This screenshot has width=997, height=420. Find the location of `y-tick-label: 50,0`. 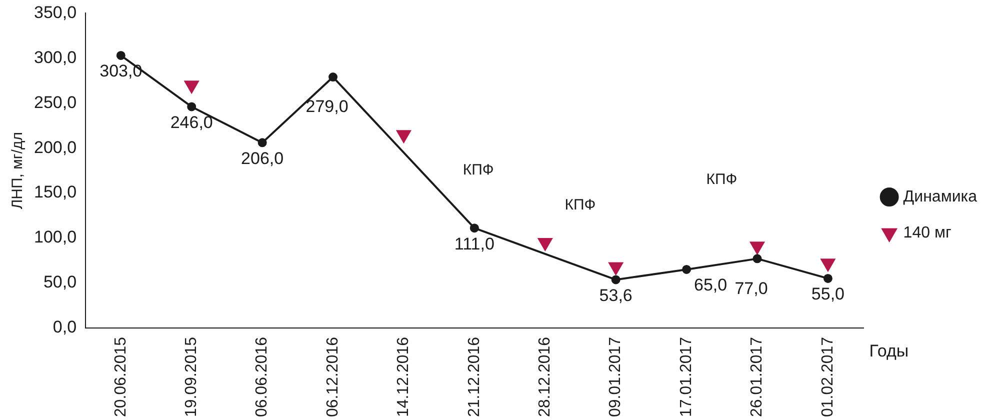

y-tick-label: 50,0 is located at coordinates (60, 282).